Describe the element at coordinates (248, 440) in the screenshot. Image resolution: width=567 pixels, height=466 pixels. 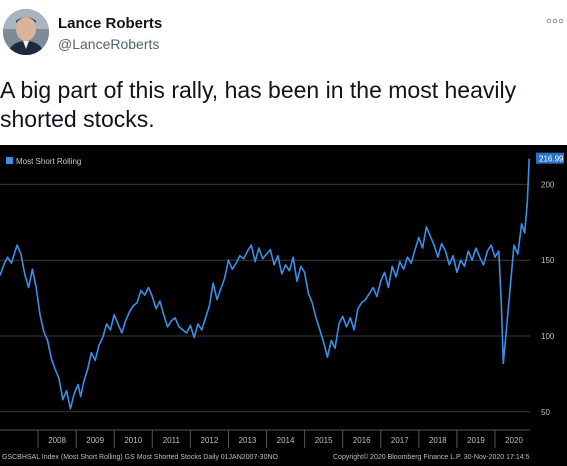
I see `x-tick-label: 2013` at that location.